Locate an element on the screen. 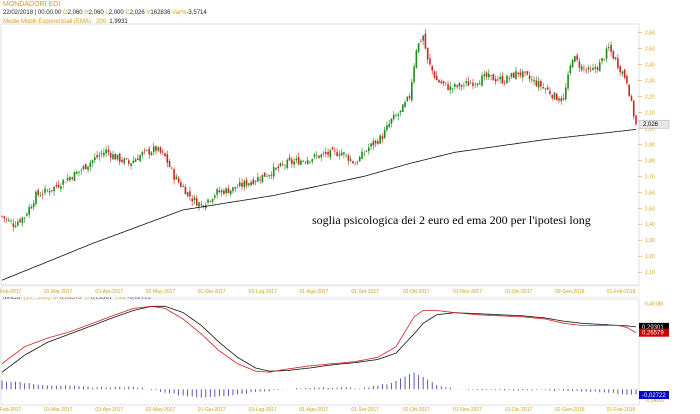  macd-value-box is located at coordinates (654, 395).